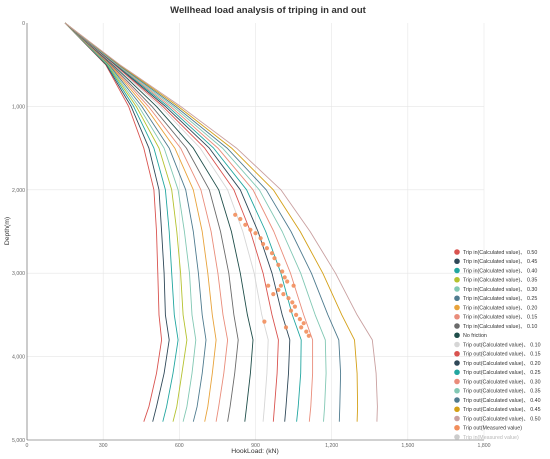  I want to click on legend-item: Trip out(Calculated value)、 0.25, so click(497, 372).